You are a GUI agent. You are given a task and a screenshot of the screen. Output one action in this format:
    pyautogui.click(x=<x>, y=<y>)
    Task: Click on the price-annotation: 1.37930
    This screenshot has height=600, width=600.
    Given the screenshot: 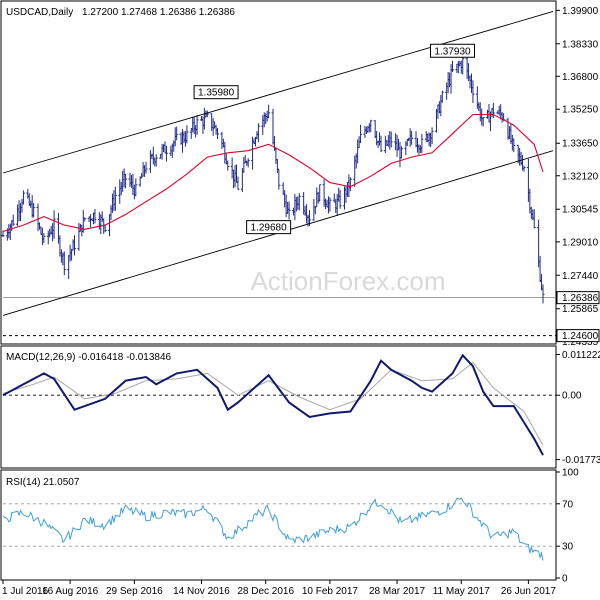 What is the action you would take?
    pyautogui.click(x=453, y=50)
    